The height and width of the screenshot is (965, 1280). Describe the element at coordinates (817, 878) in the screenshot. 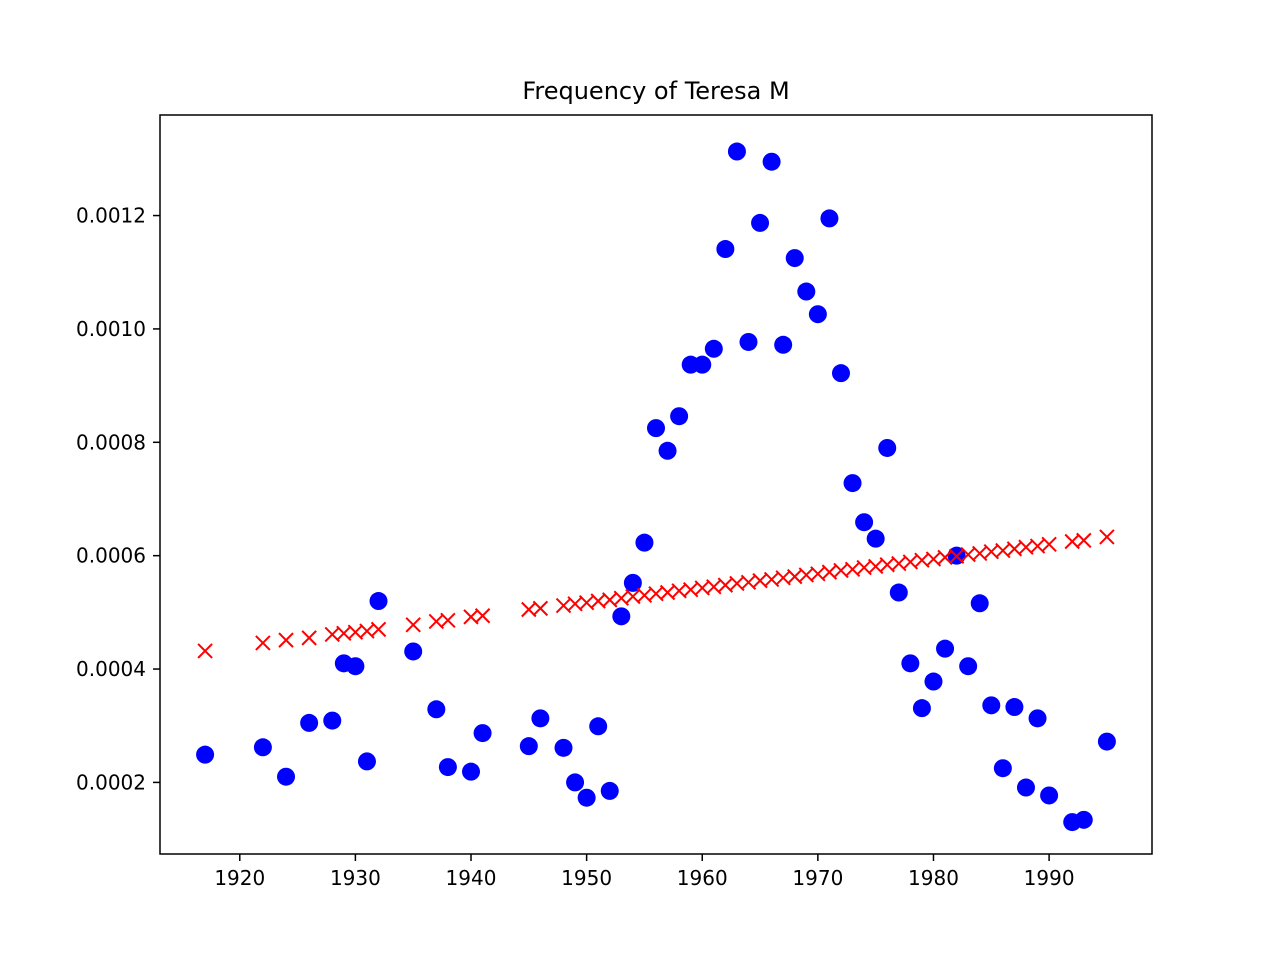

I see `x-tick-label: 1970` at that location.